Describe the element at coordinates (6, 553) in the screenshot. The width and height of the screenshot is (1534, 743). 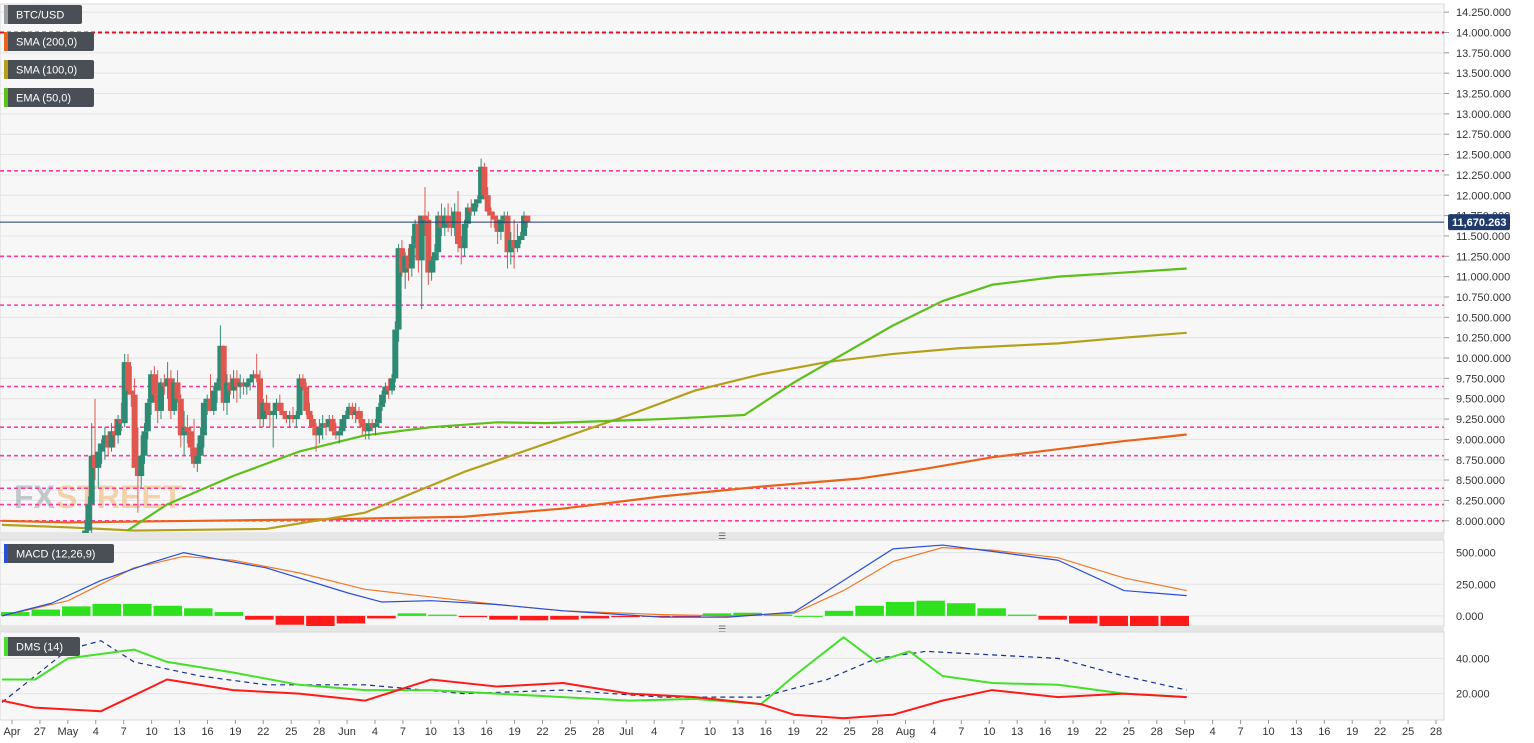
I see `macd-label-text-swatch` at that location.